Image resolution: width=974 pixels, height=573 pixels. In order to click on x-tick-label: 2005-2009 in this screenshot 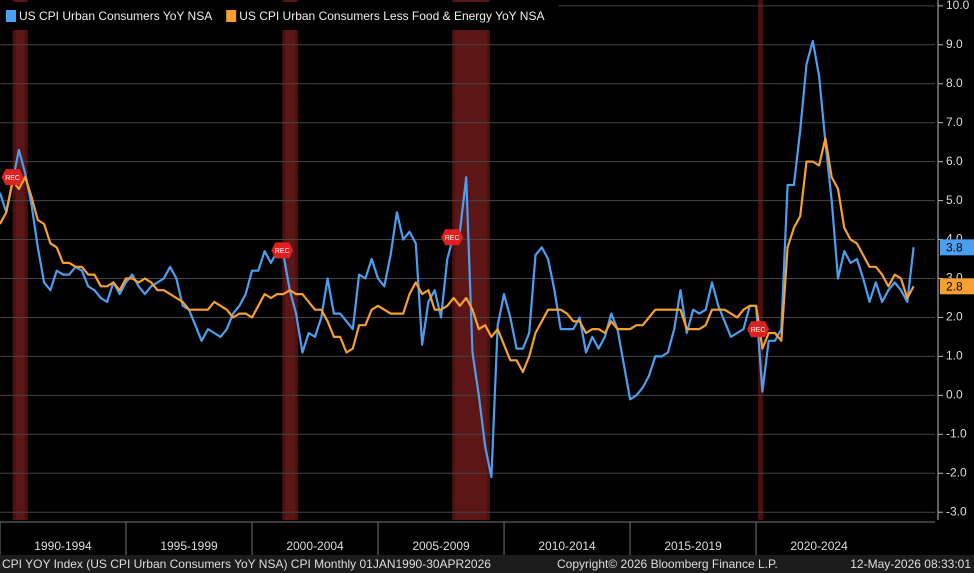, I will do `click(441, 546)`.